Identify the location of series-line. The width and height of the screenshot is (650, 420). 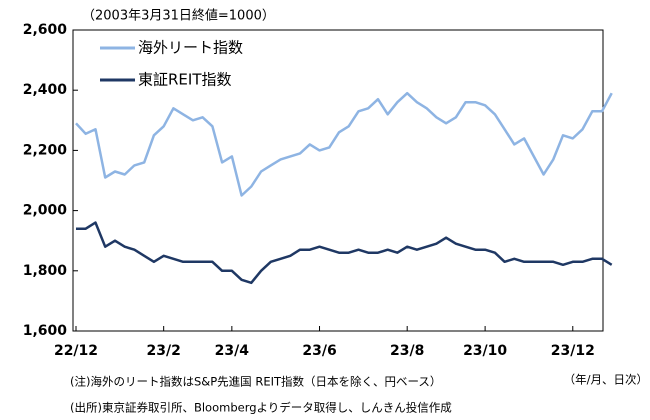
(344, 253).